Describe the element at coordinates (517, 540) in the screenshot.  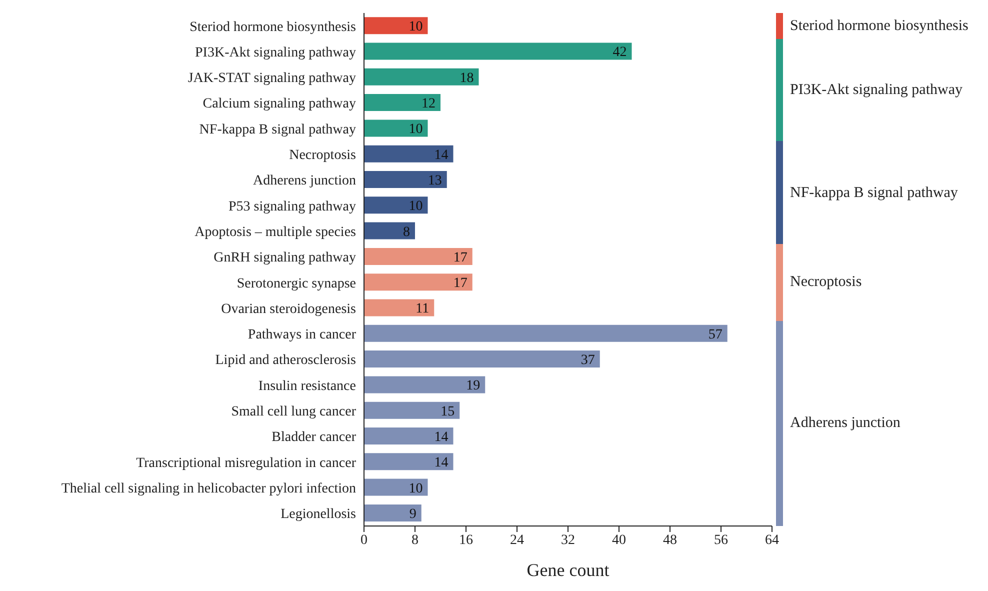
I see `x-tick-label: 24` at that location.